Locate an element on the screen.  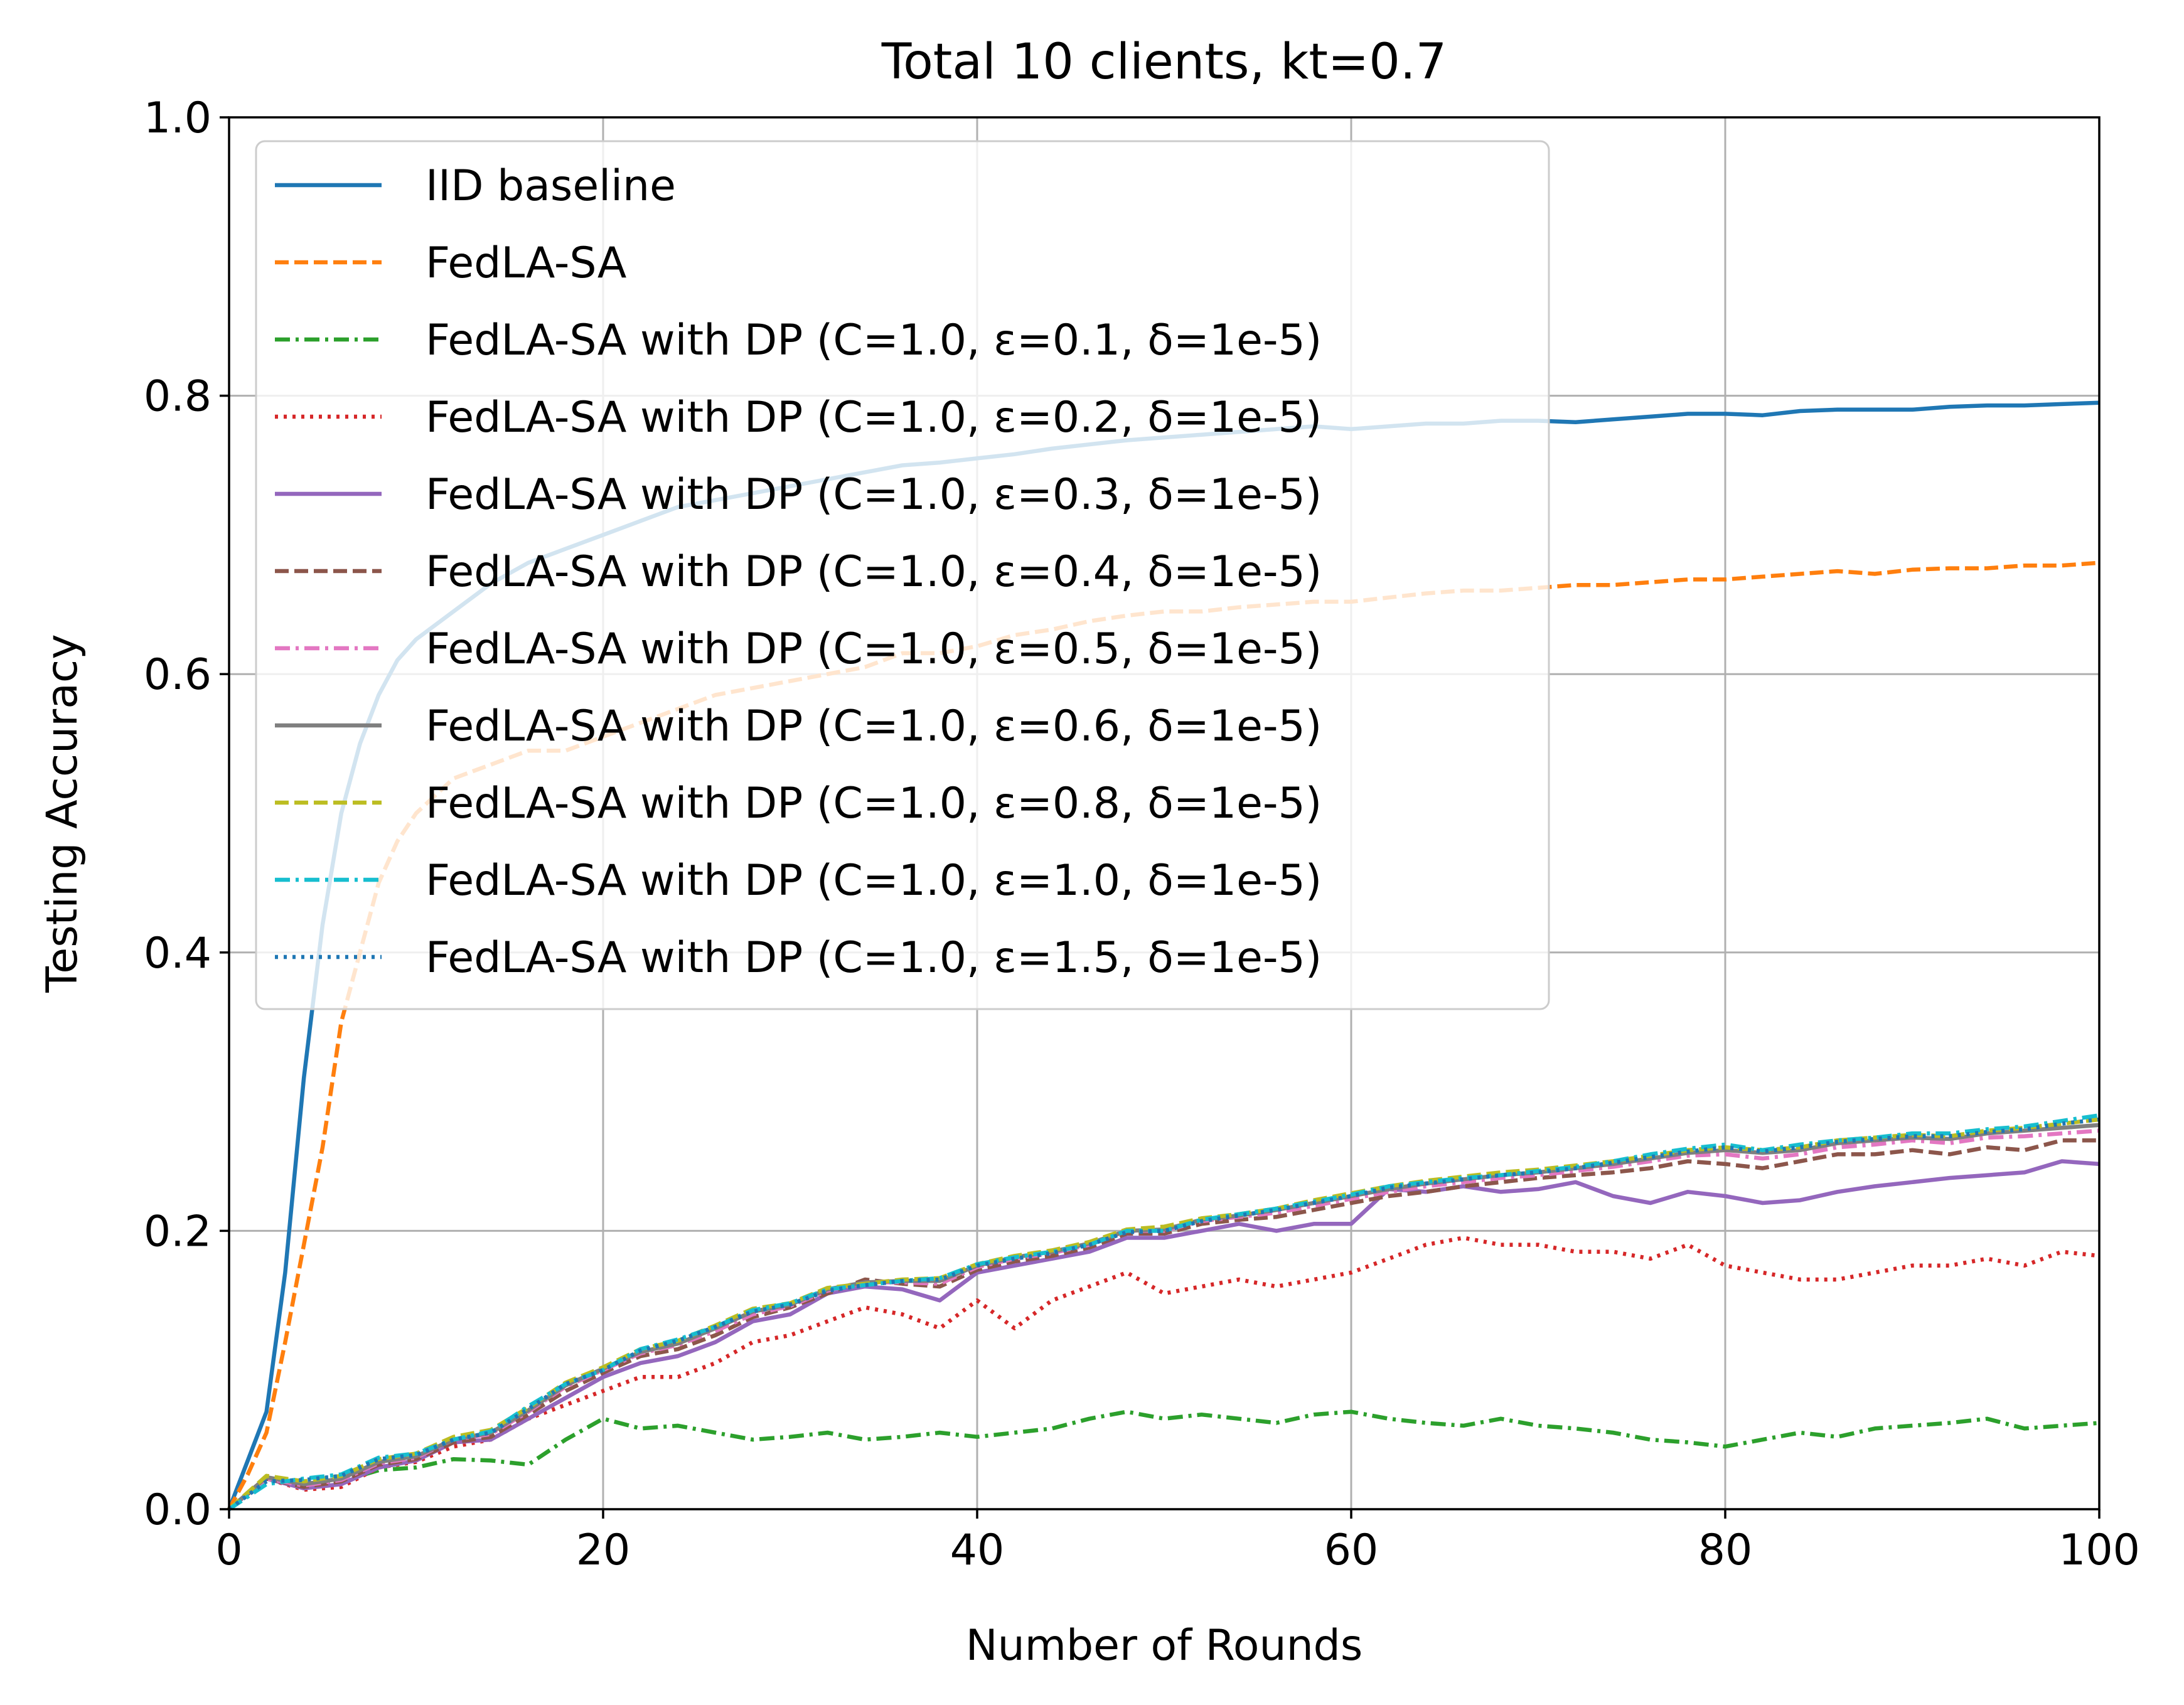
legend-entry-label: FedLA-SA with DP (C=1.0, ε=0.4, δ=1e-5) is located at coordinates (874, 572).